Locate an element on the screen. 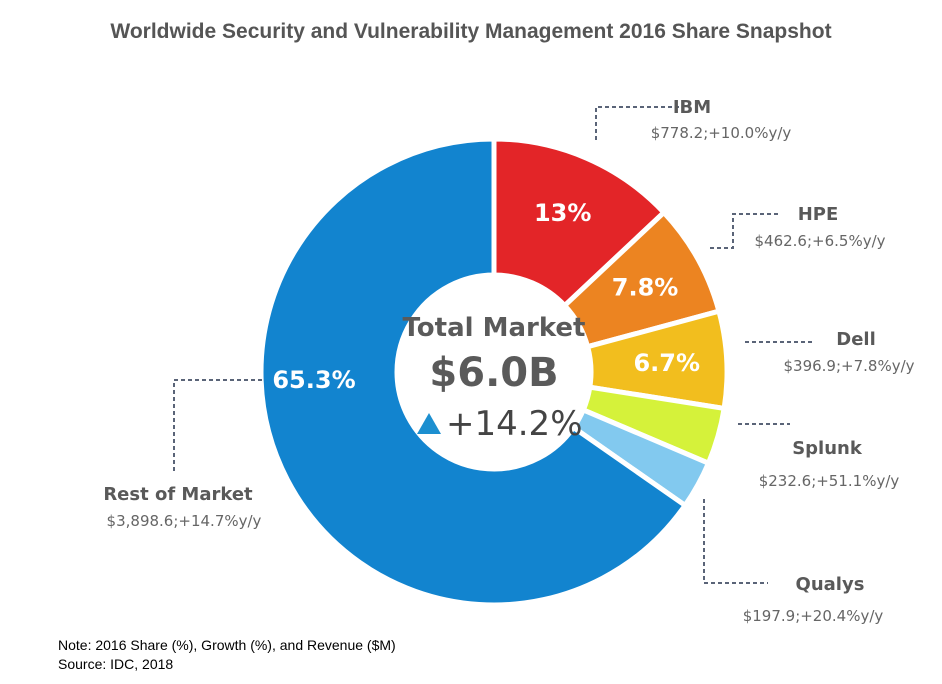  percent-label-ibm: 13% is located at coordinates (562, 213).